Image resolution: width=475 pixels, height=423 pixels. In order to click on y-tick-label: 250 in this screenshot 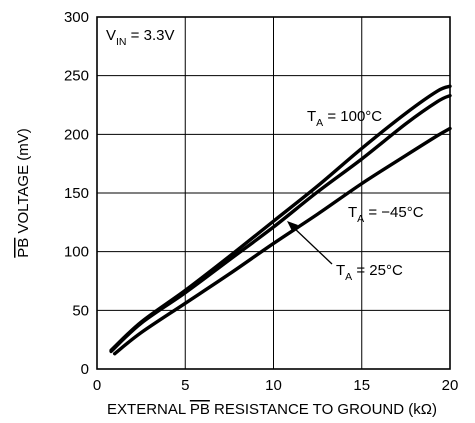, I will do `click(76, 76)`.